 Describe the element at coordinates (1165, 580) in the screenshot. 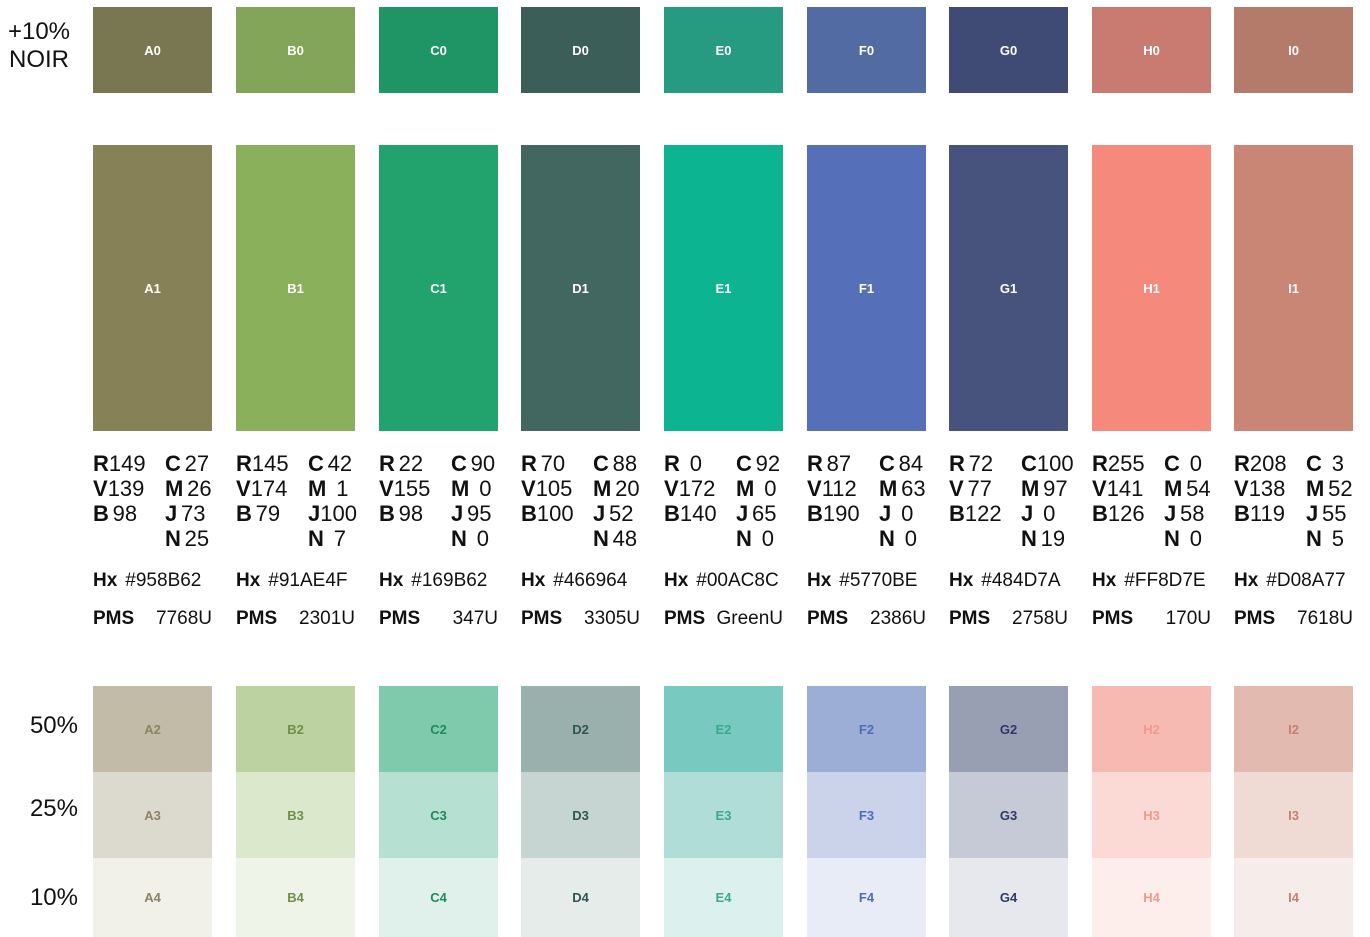

I see `hex-value: #FF8D7E` at that location.